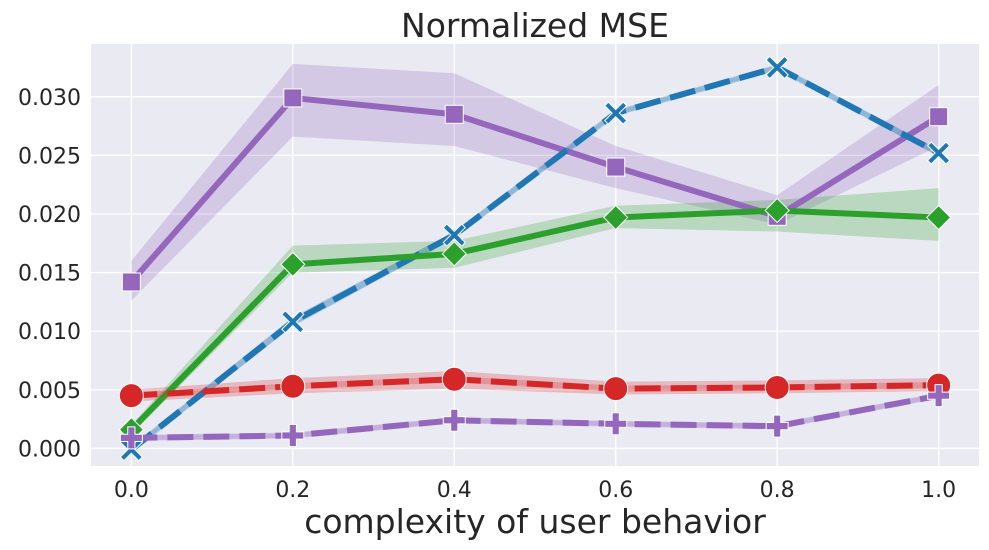 This screenshot has width=989, height=550. I want to click on y-tick-label: 0.005, so click(49, 391).